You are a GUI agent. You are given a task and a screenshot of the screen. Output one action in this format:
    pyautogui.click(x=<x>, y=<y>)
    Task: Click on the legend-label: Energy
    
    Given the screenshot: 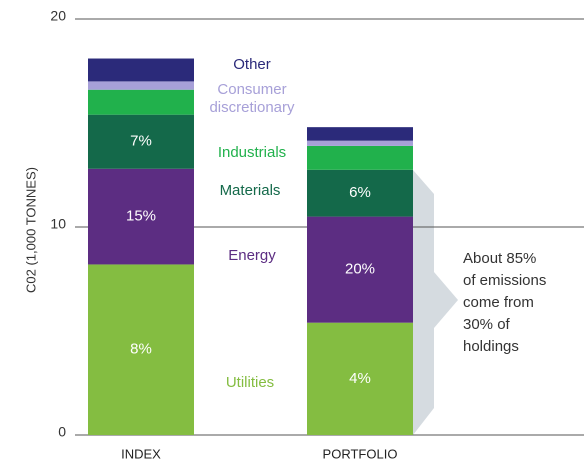 What is the action you would take?
    pyautogui.click(x=252, y=255)
    